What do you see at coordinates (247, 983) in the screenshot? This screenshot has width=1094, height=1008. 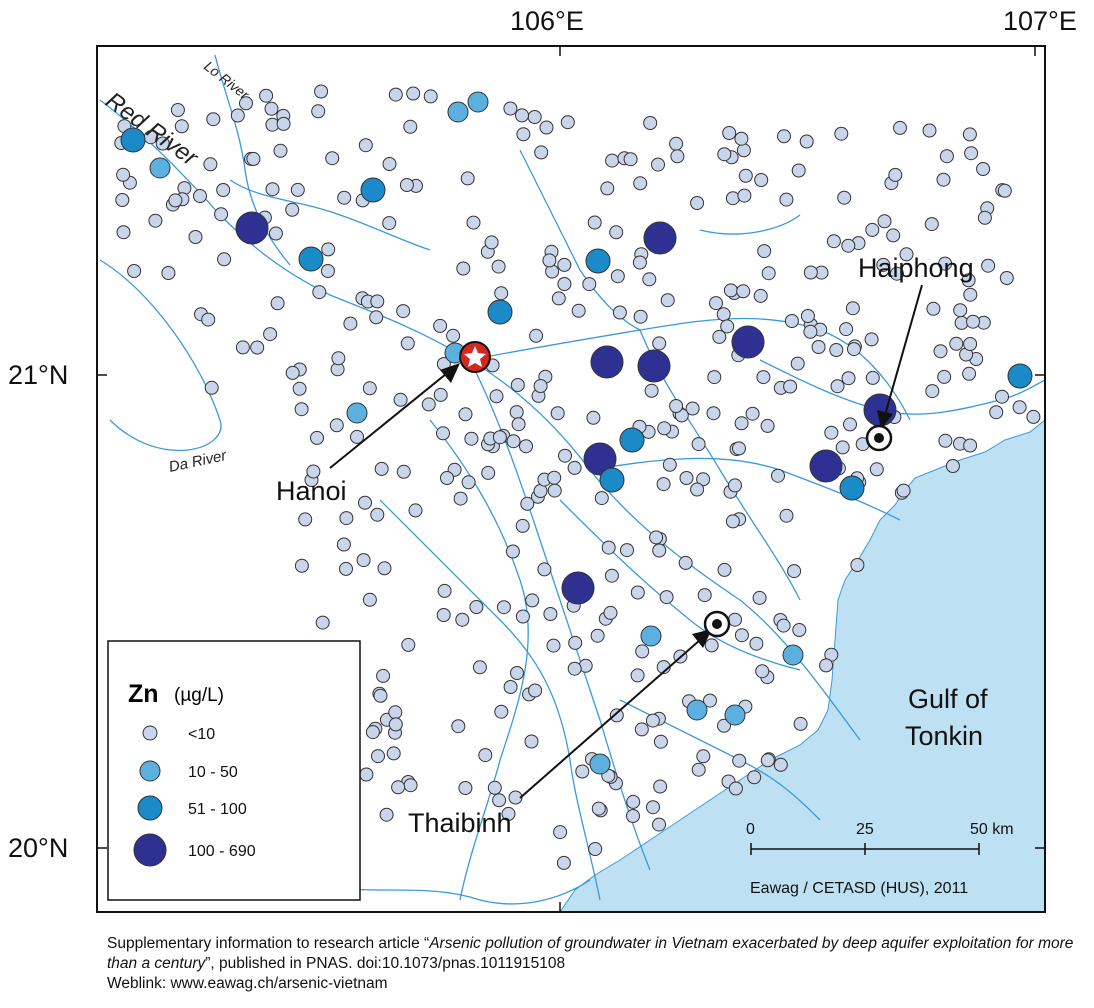 I see `caption-weblink: Weblink: www.eawag.ch/arsenic-vietnam` at bounding box center [247, 983].